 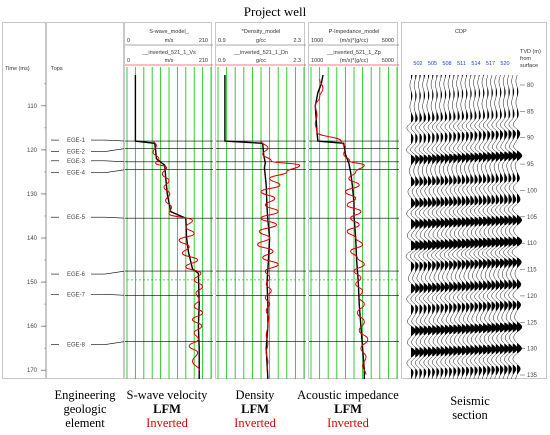 What do you see at coordinates (348, 409) in the screenshot?
I see `caption-zp-lfm: LFM` at bounding box center [348, 409].